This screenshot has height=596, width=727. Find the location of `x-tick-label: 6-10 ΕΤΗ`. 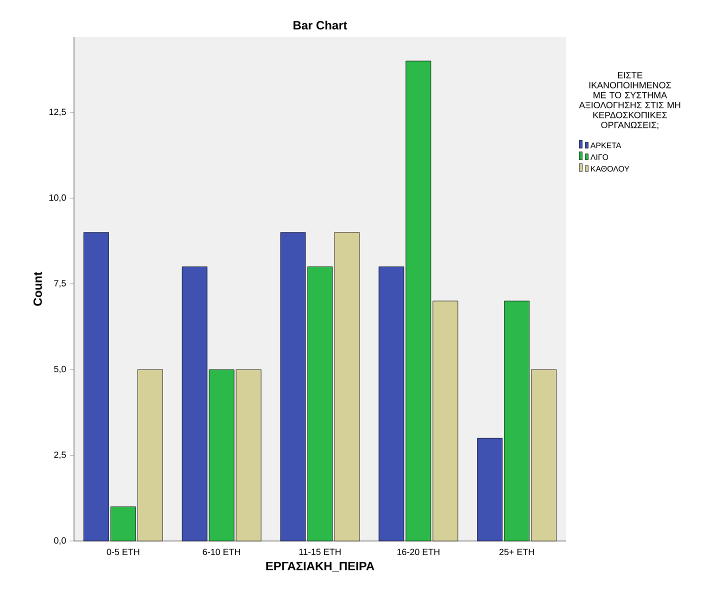

x-tick-label: 6-10 ΕΤΗ is located at coordinates (221, 552).